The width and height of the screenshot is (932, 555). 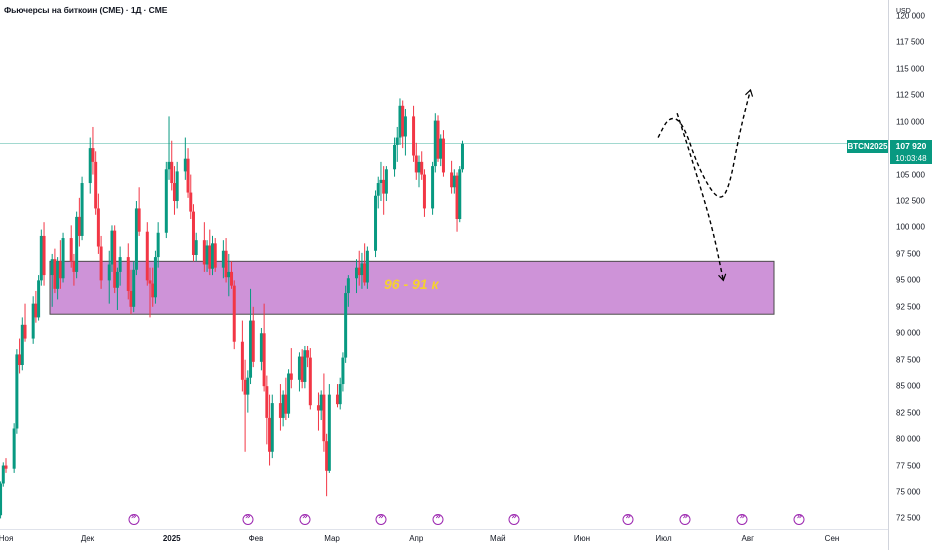 I want to click on time-tick-label: 2025, so click(x=171, y=538).